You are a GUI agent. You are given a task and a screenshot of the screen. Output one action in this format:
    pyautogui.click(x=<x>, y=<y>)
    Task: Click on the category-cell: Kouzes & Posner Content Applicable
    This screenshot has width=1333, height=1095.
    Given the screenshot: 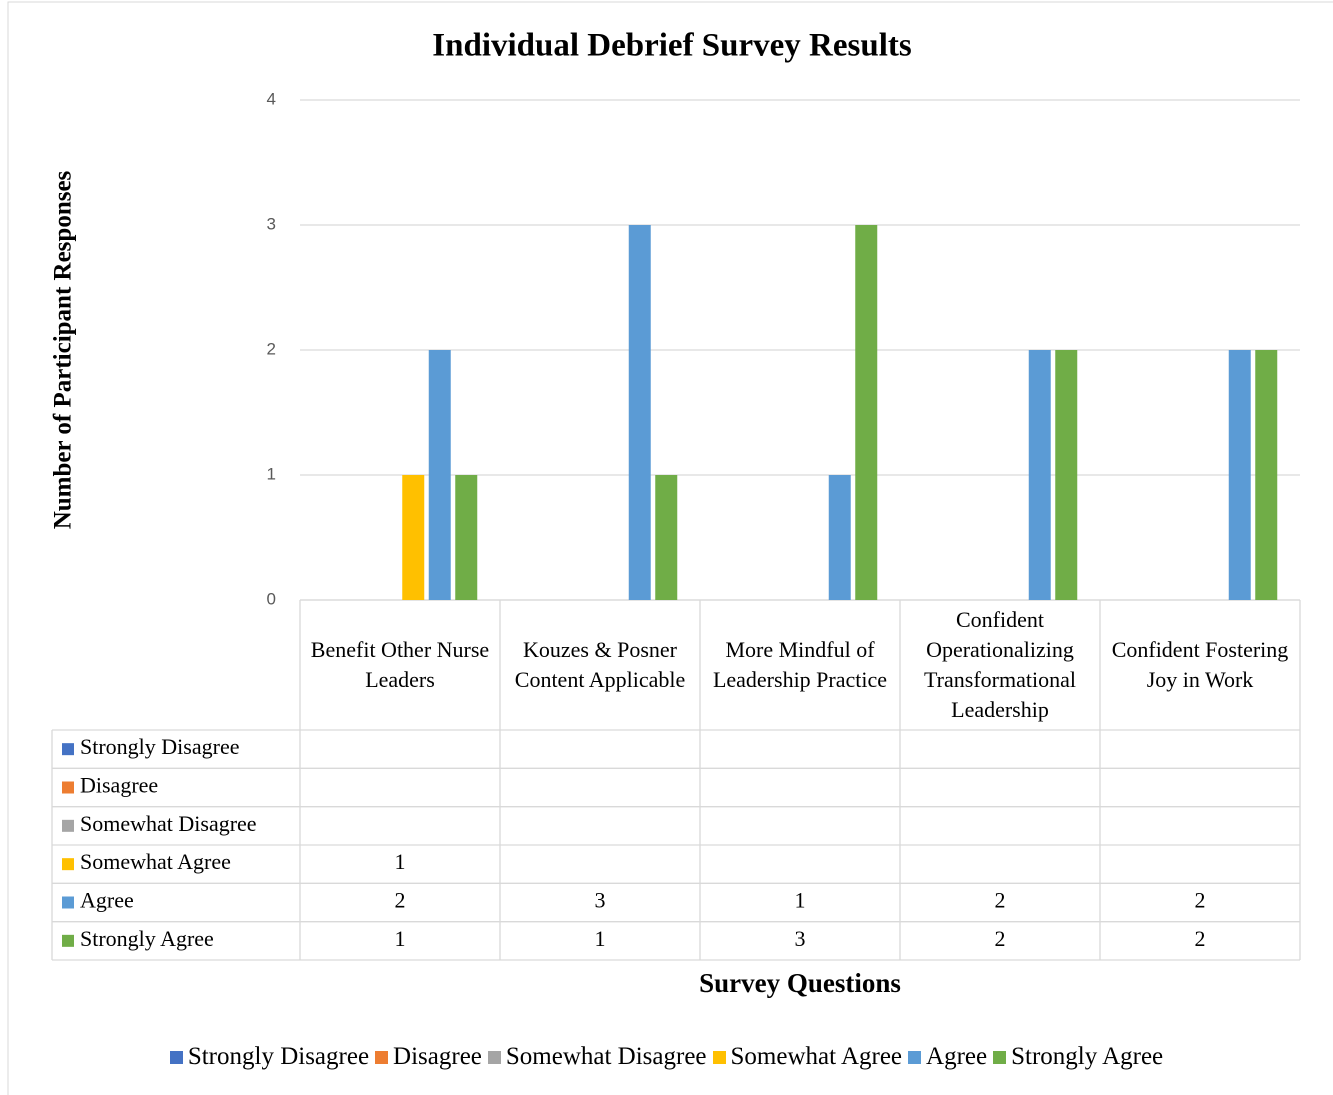 What is the action you would take?
    pyautogui.click(x=600, y=664)
    